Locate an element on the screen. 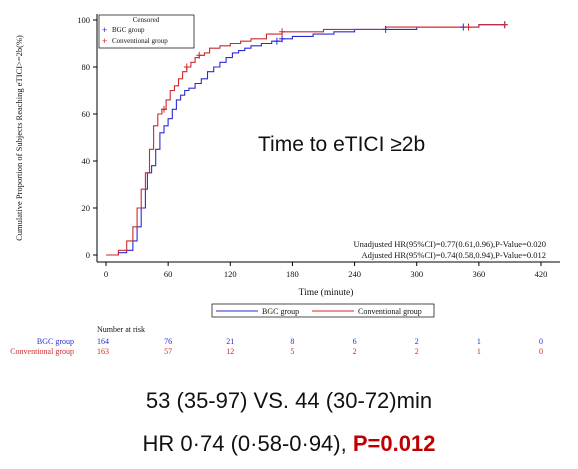 Image resolution: width=578 pixels, height=469 pixels. bottom-legend-conv-label: Conventional group is located at coordinates (390, 311).